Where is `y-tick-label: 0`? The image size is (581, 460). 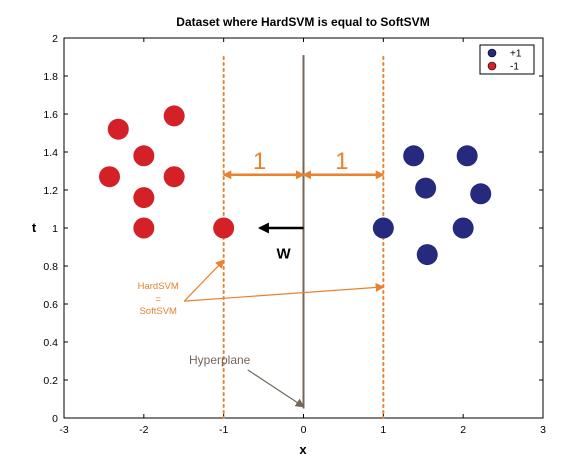
y-tick-label: 0 is located at coordinates (55, 419).